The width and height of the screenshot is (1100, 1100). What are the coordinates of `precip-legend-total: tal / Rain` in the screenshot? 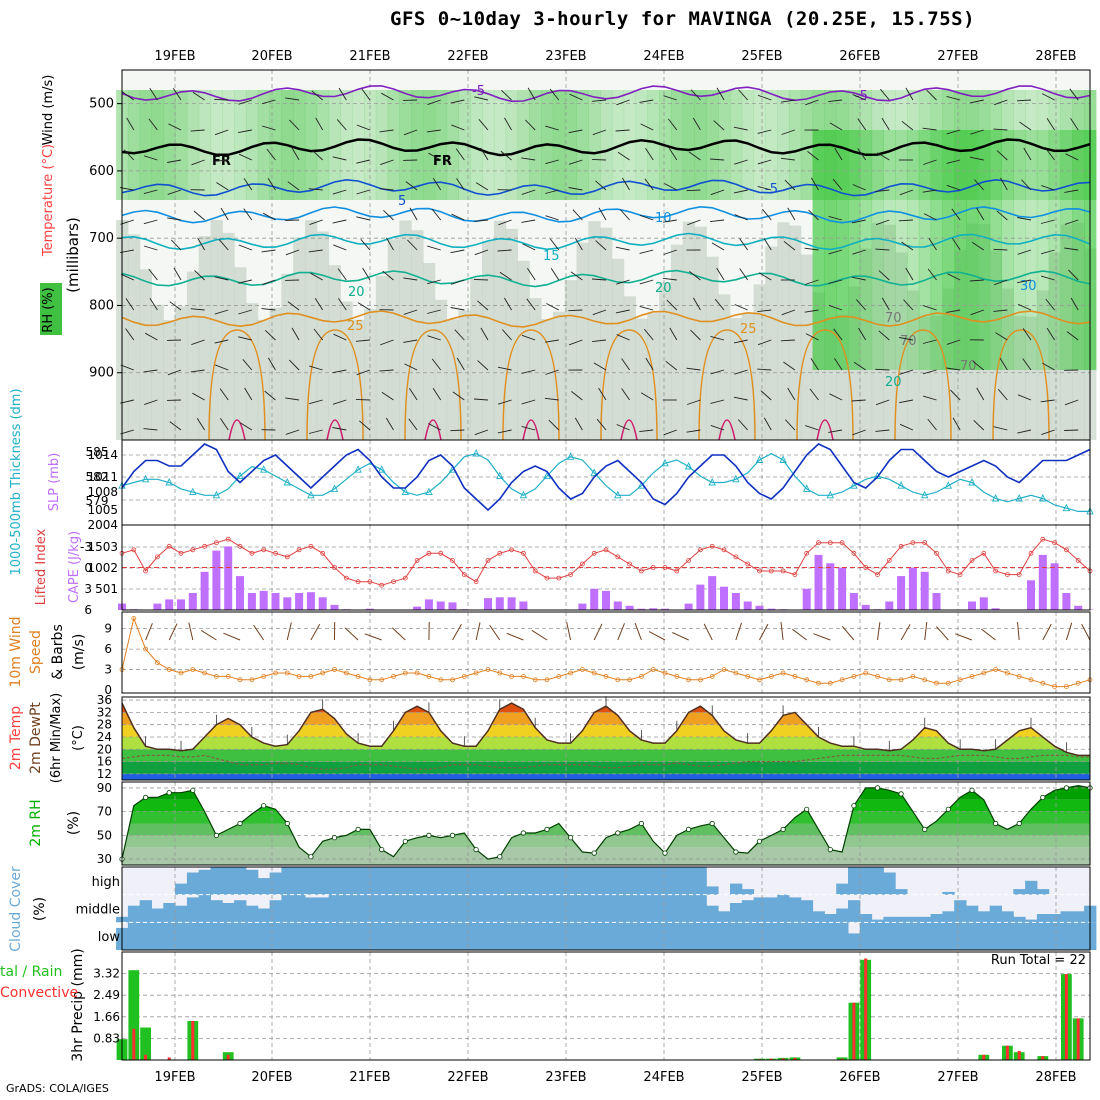 It's located at (31, 972).